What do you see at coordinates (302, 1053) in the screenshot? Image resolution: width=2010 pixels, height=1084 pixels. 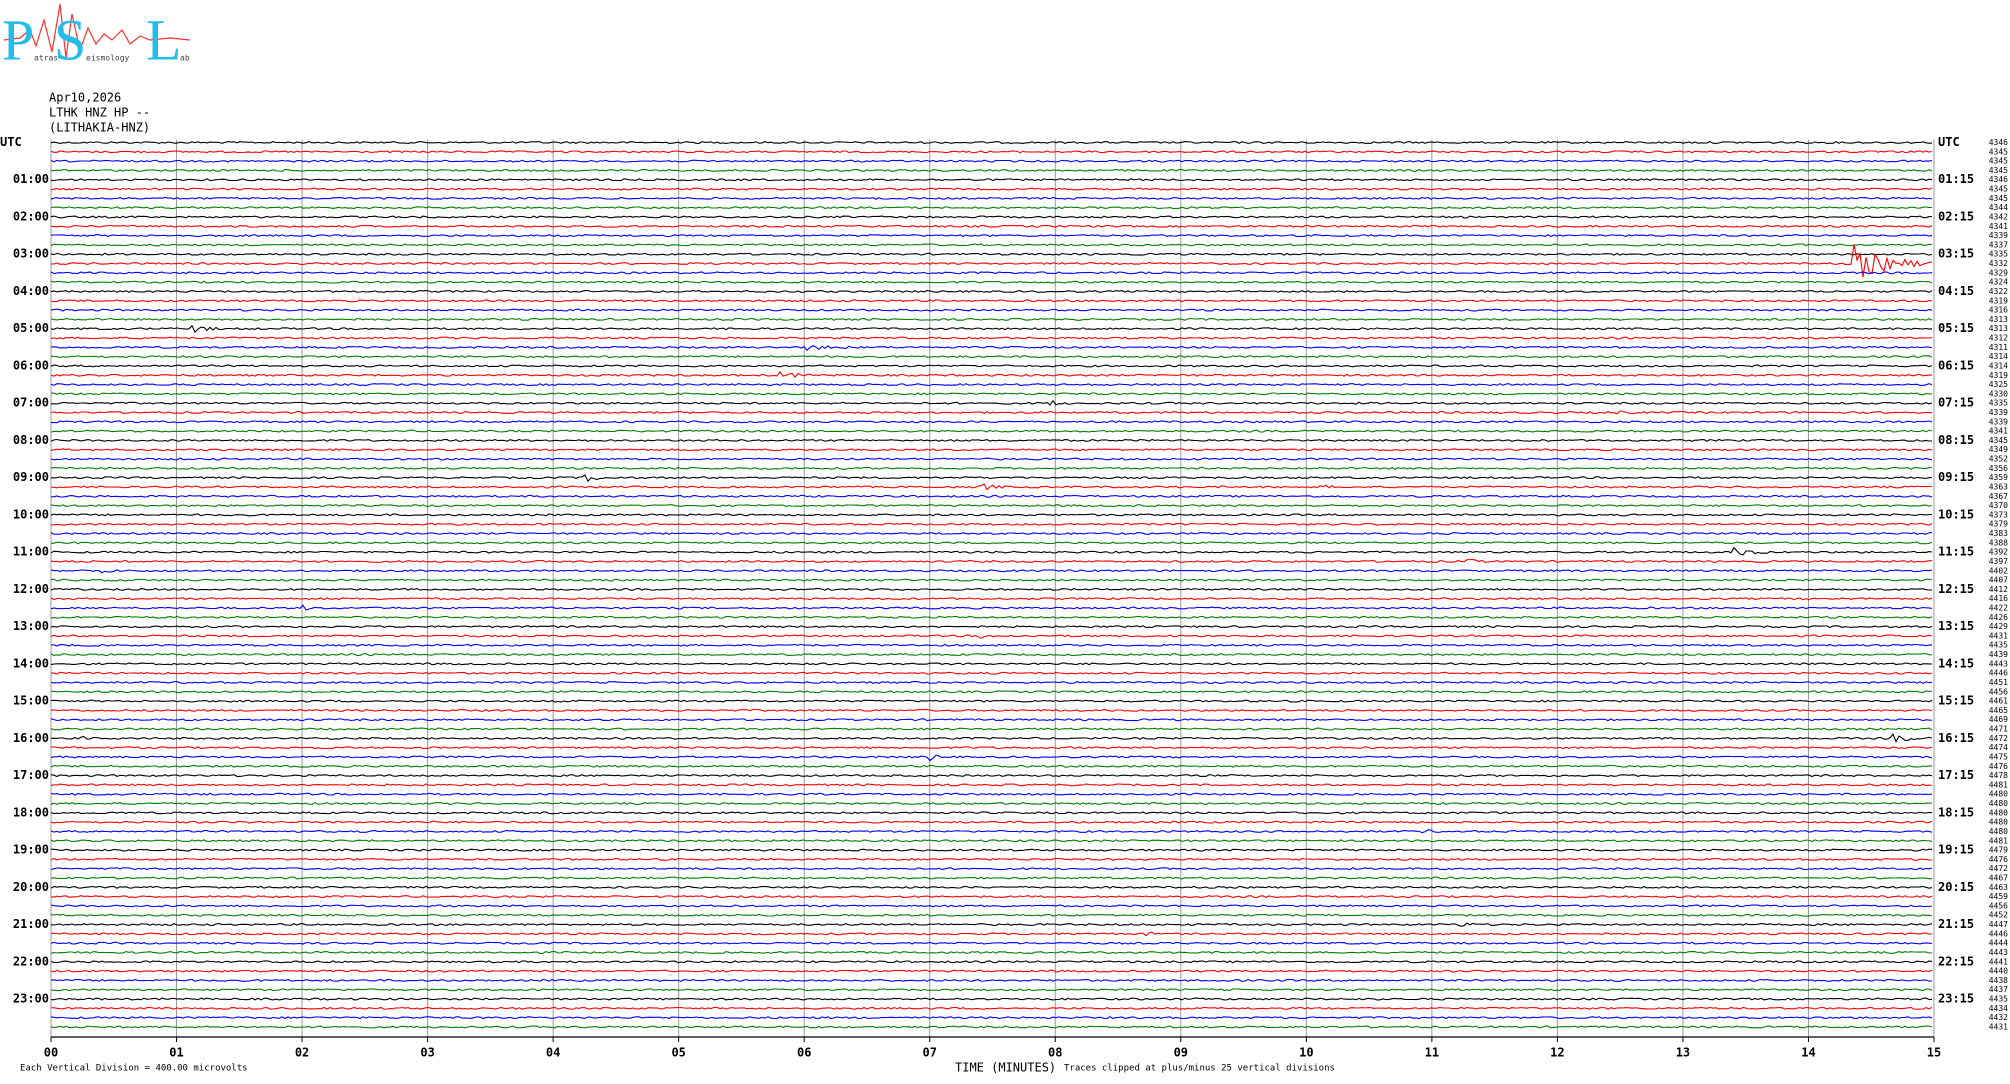 I see `x-tick-label: 02` at bounding box center [302, 1053].